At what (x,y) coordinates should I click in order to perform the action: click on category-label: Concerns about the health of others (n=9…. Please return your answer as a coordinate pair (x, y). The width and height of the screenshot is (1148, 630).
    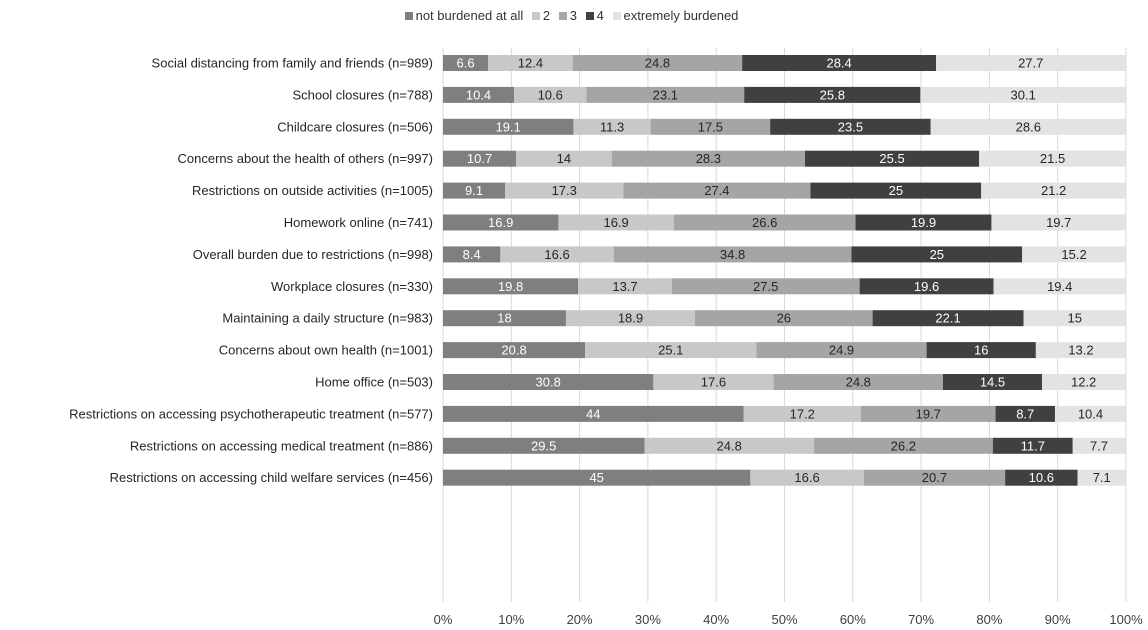
    Looking at the image, I should click on (305, 158).